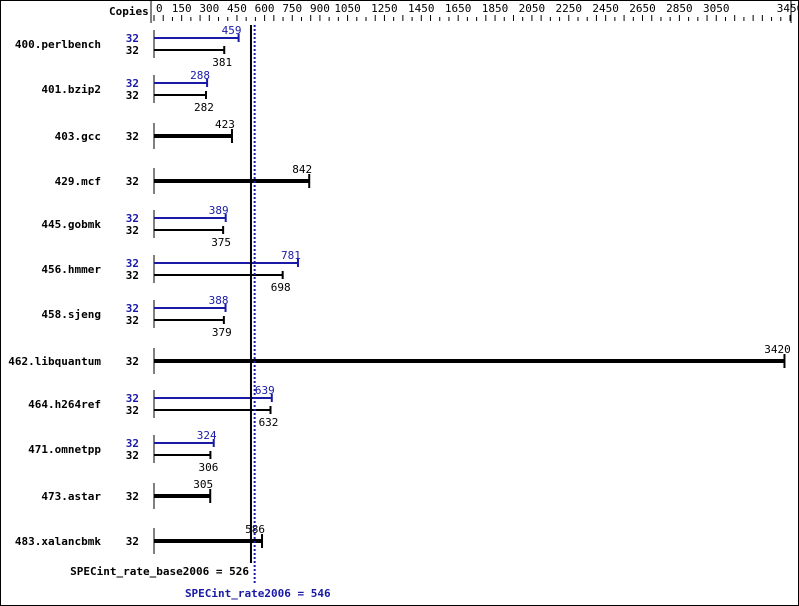 The height and width of the screenshot is (606, 799). I want to click on benchmark-label: 464.h264ref, so click(64, 404).